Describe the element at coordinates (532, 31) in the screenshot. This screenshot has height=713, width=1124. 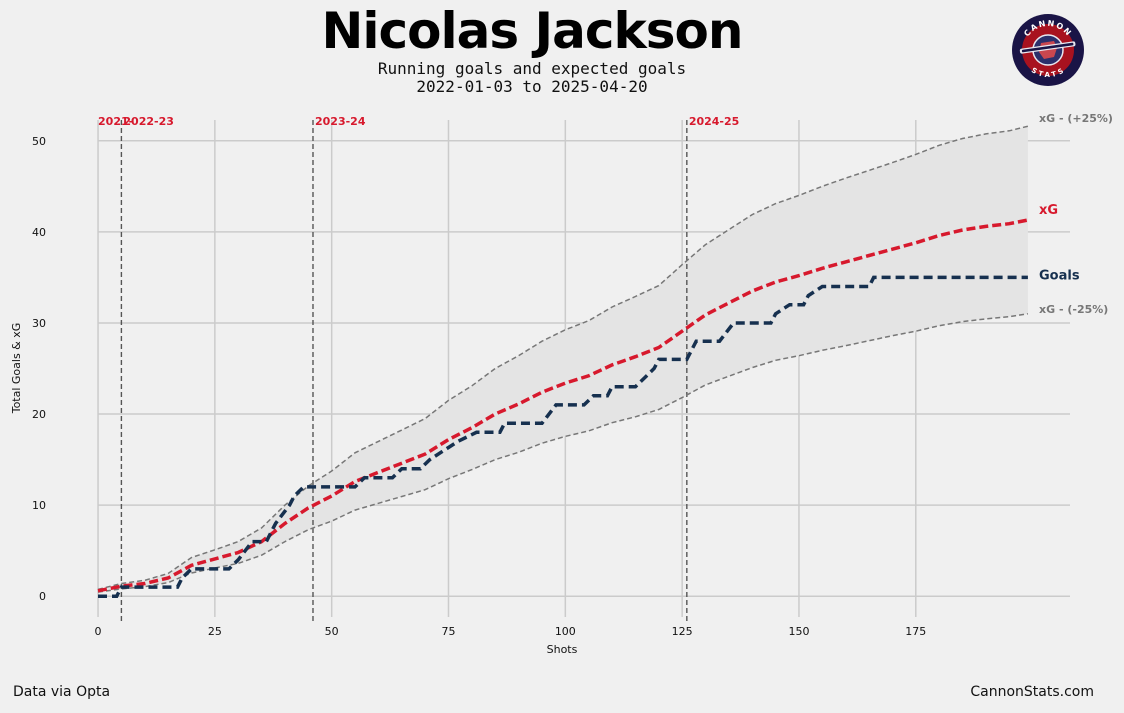
I see `chart-title: Nicolas Jackson` at that location.